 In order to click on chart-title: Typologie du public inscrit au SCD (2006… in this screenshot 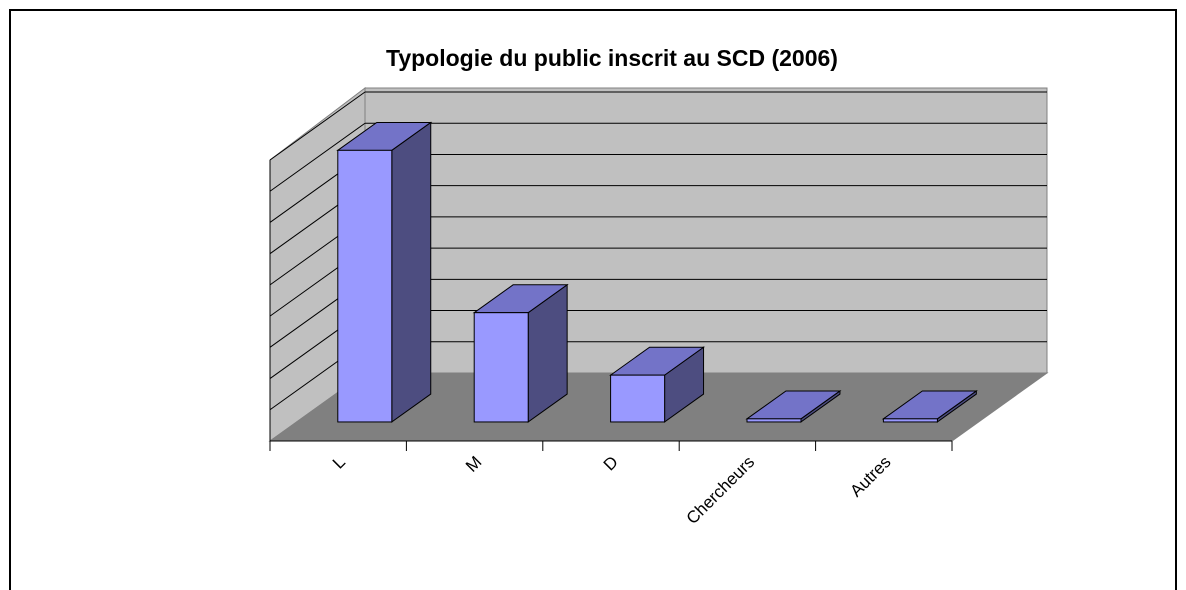, I will do `click(612, 58)`.